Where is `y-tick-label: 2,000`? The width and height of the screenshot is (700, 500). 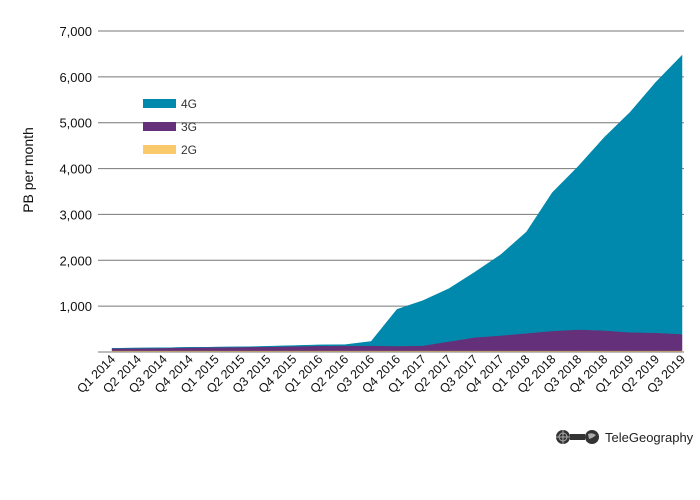
y-tick-label: 2,000 is located at coordinates (75, 260).